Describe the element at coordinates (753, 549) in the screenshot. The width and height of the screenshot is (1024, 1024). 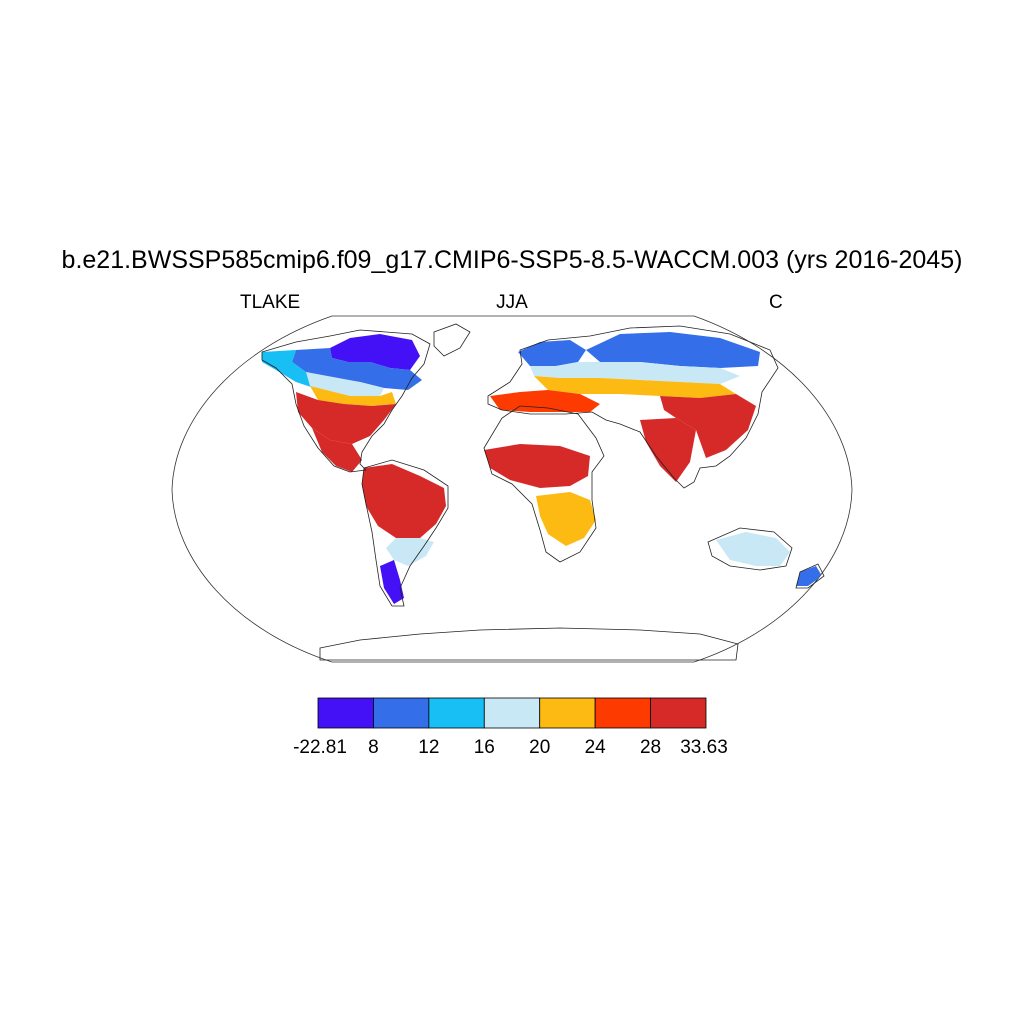
I see `australia-east` at that location.